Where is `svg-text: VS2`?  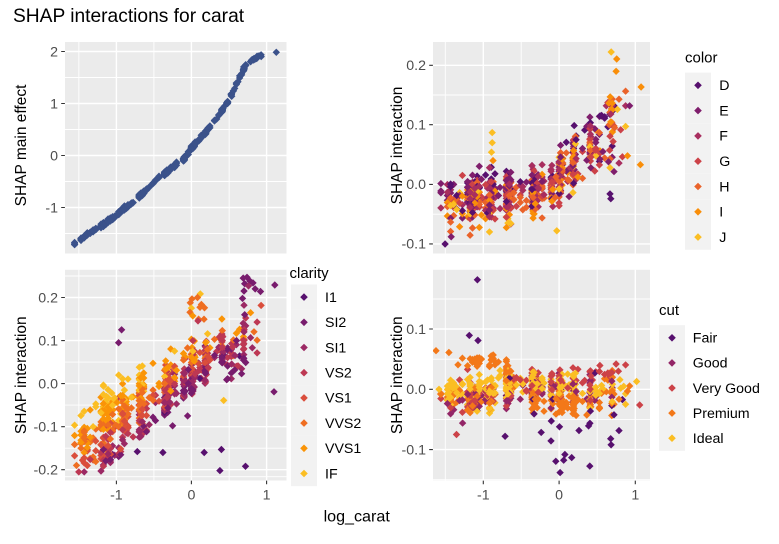 svg-text: VS2 is located at coordinates (338, 374).